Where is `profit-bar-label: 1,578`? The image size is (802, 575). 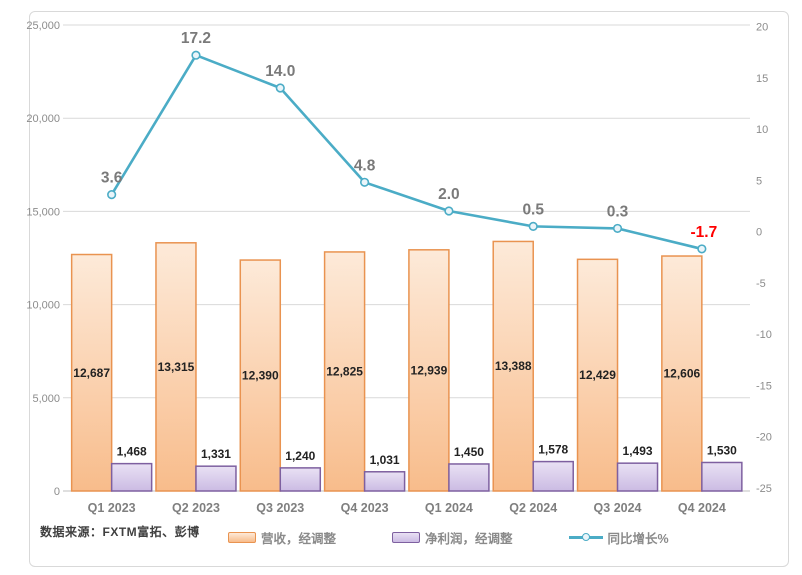 profit-bar-label: 1,578 is located at coordinates (553, 450).